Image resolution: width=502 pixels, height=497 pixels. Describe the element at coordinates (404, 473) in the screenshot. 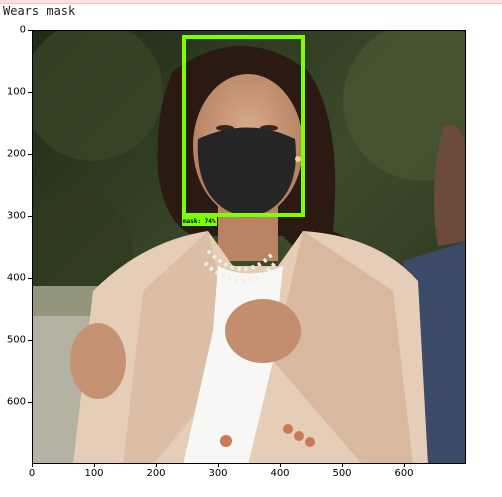

I see `x-tick-label: 600` at that location.